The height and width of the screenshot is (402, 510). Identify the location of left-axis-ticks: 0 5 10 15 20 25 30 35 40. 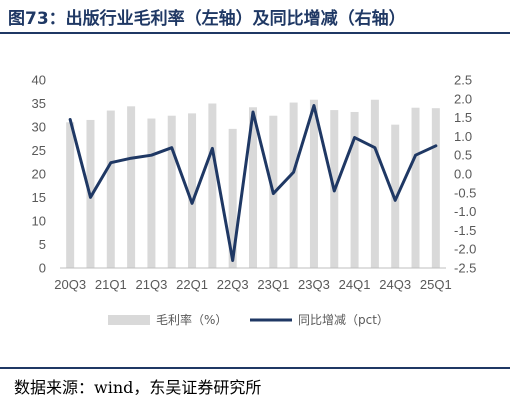
(39, 174).